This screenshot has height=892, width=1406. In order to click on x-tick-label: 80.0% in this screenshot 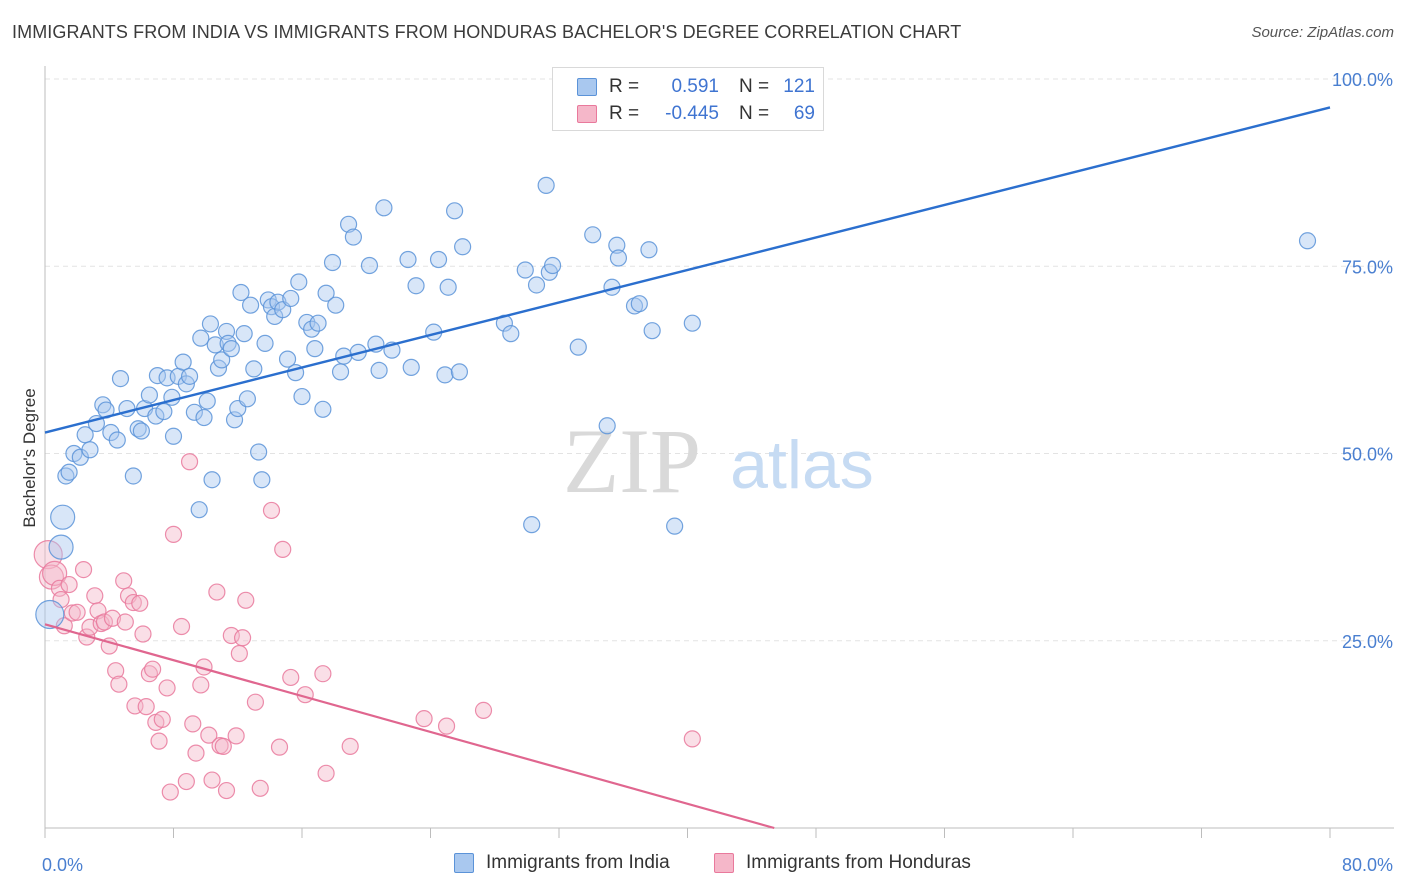, I will do `click(1367, 865)`.